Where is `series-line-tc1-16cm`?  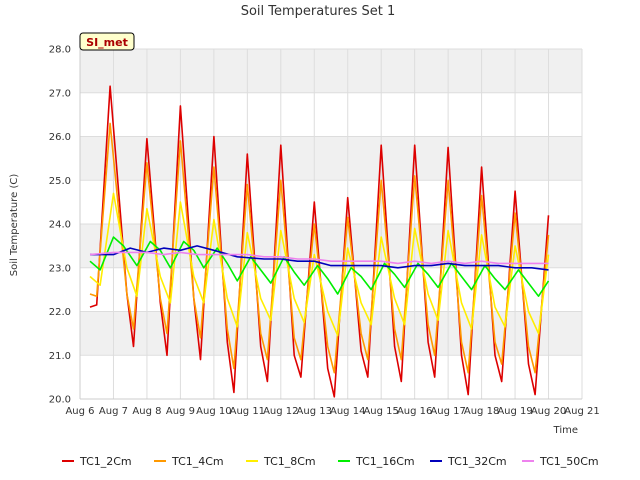
series-line-tc1-16cm is located at coordinates (319, 267).